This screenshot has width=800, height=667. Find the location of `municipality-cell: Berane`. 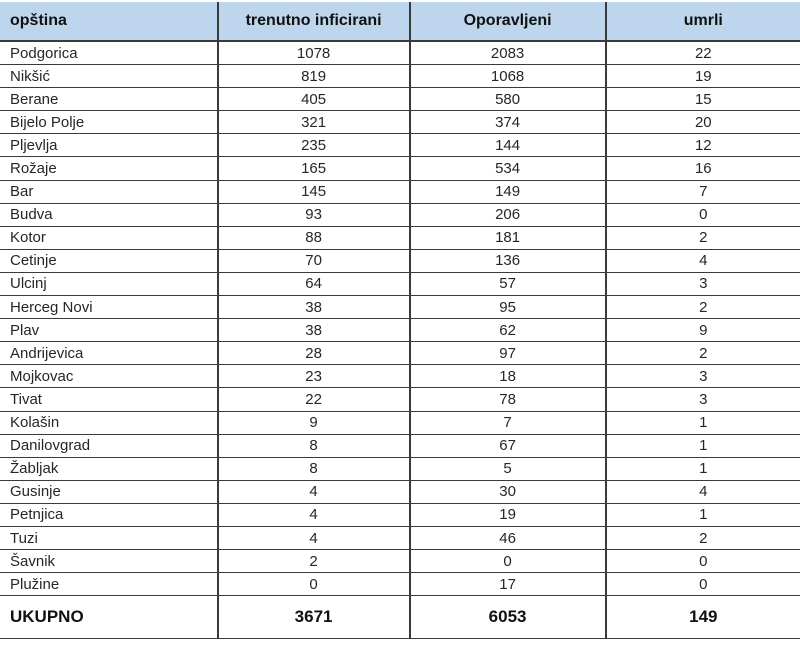

municipality-cell: Berane is located at coordinates (109, 99).